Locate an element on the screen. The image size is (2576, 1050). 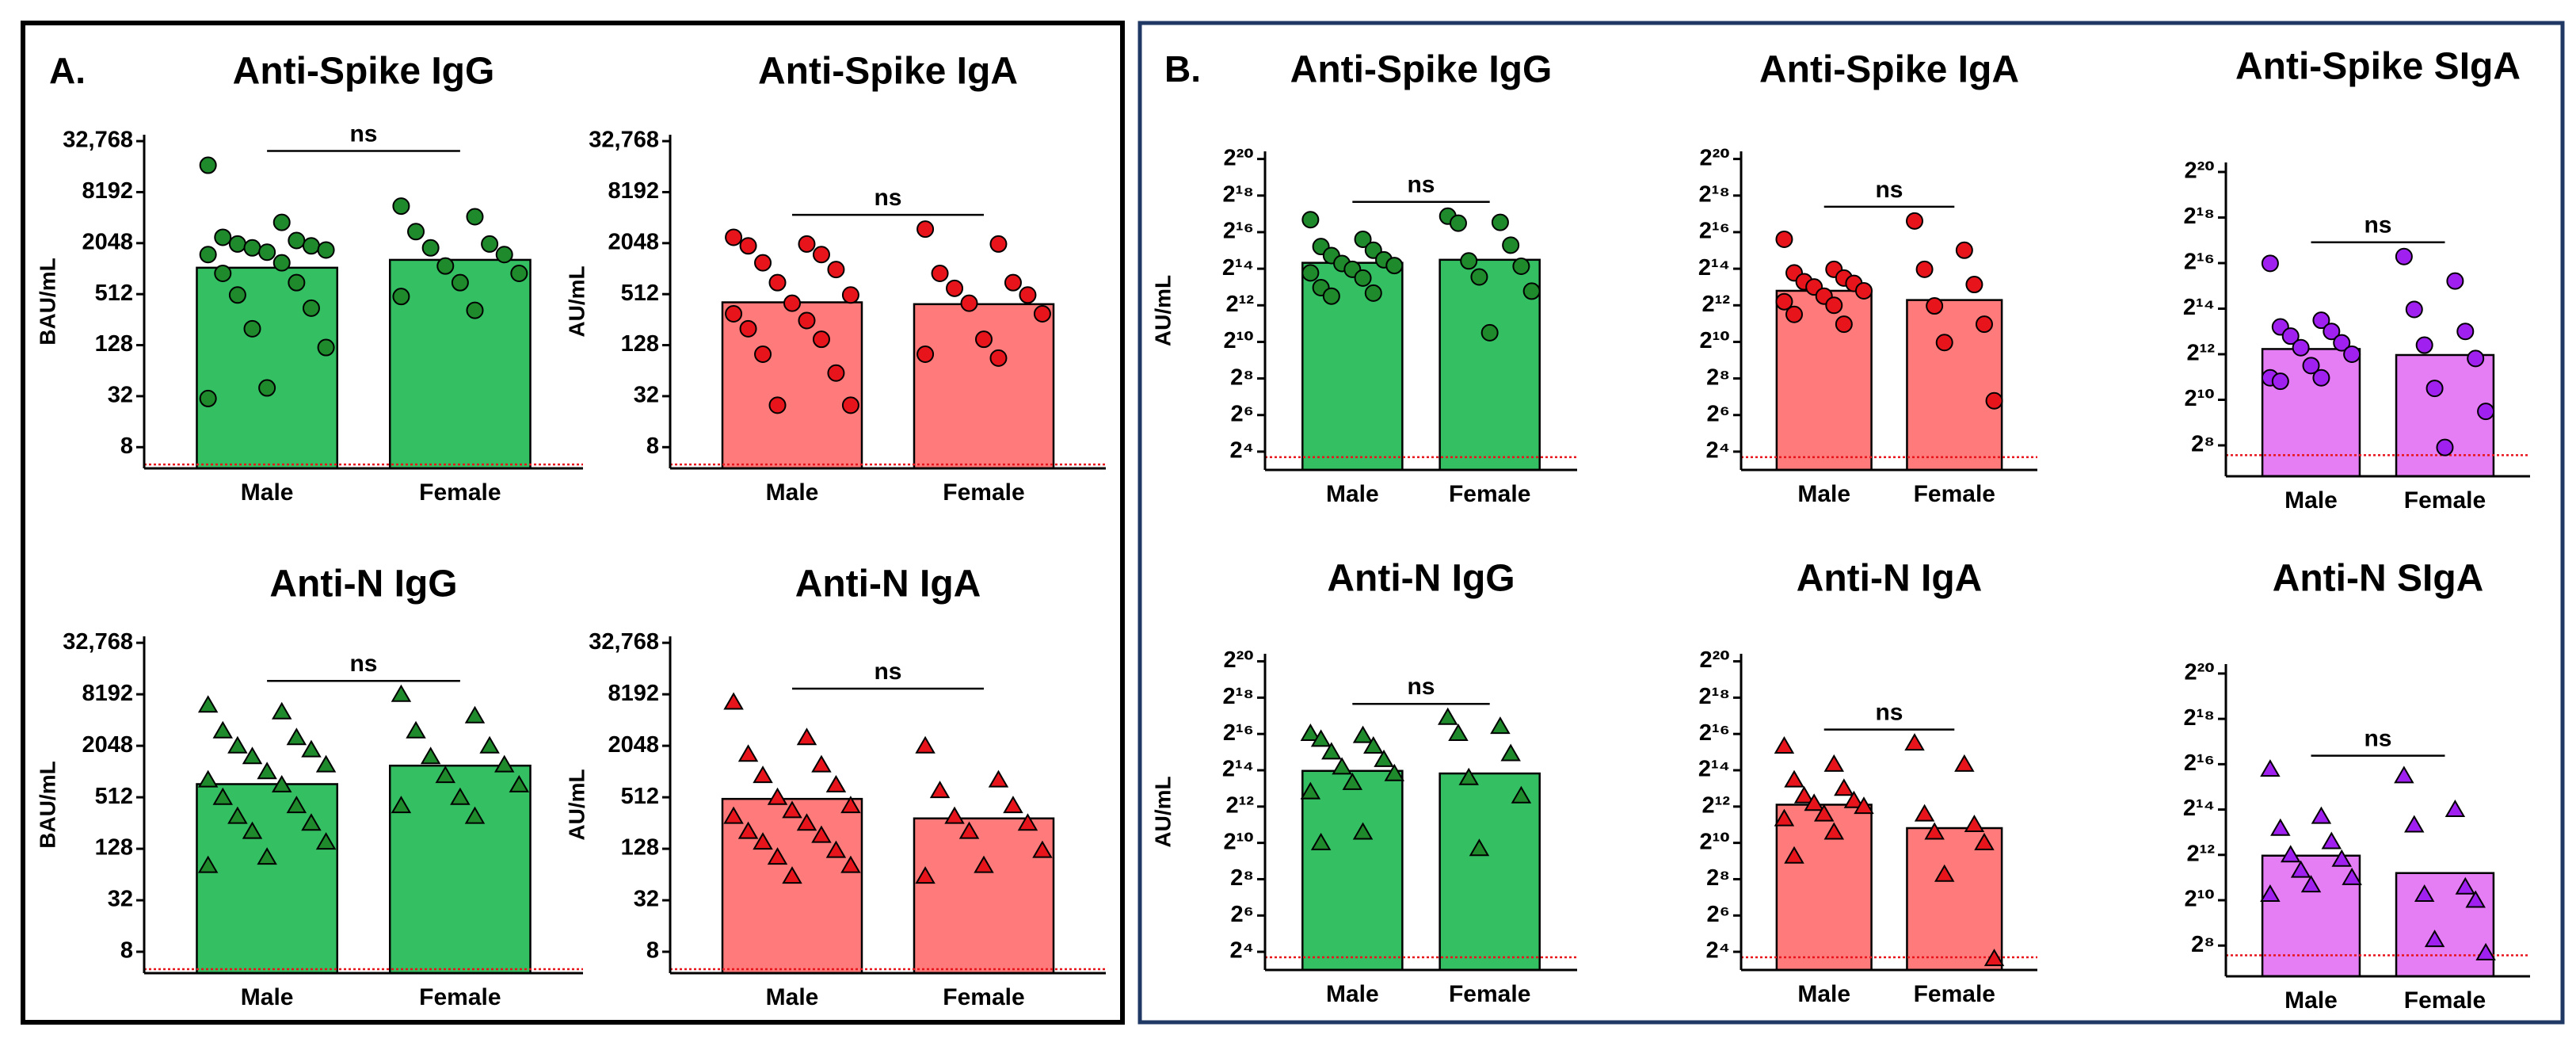
y-tick-label: 128 is located at coordinates (114, 344).